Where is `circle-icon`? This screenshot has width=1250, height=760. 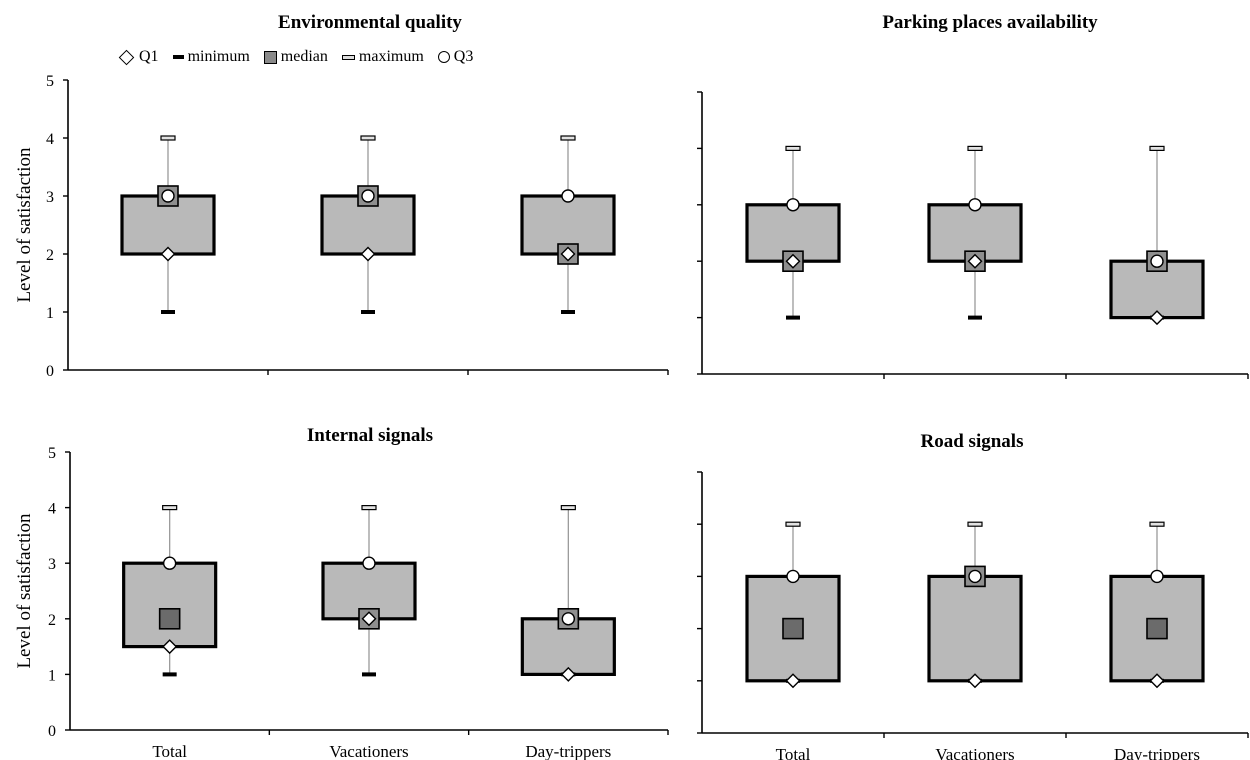 circle-icon is located at coordinates (443, 57).